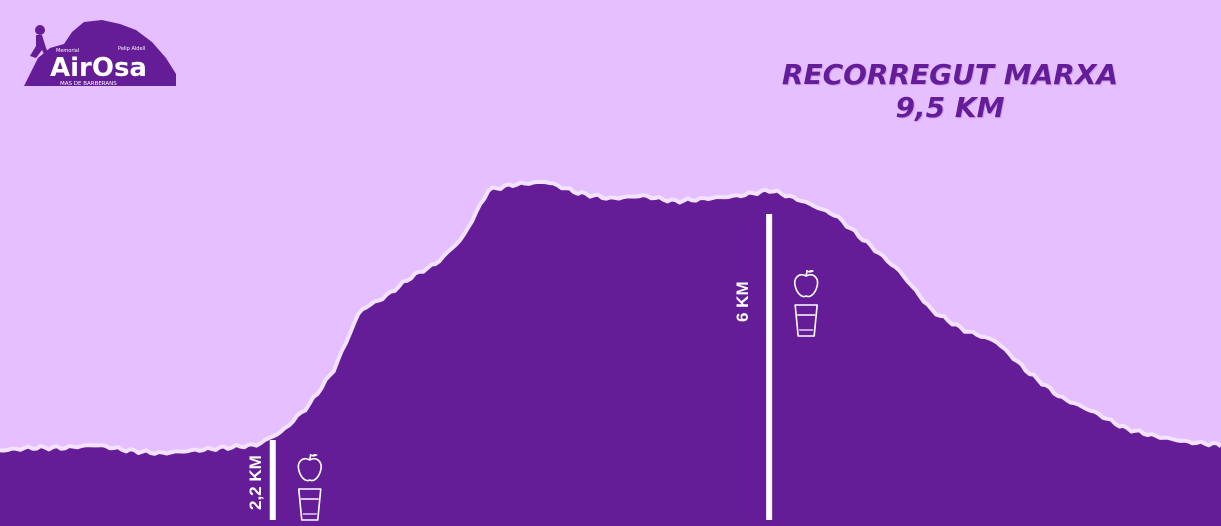 The width and height of the screenshot is (1221, 526). I want to click on logo-subtext-top-right: Pelip Aldell, so click(131, 49).